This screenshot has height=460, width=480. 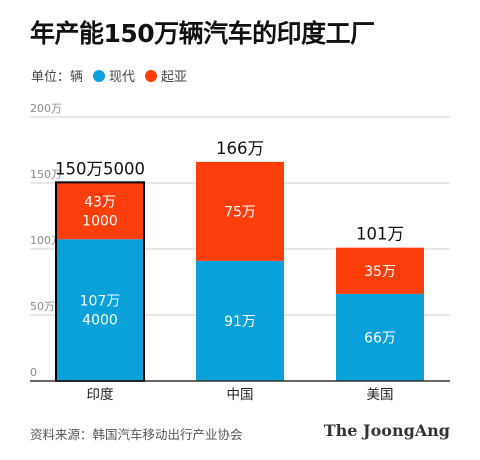 What do you see at coordinates (174, 77) in the screenshot?
I see `legend-label-kia: 起亚` at bounding box center [174, 77].